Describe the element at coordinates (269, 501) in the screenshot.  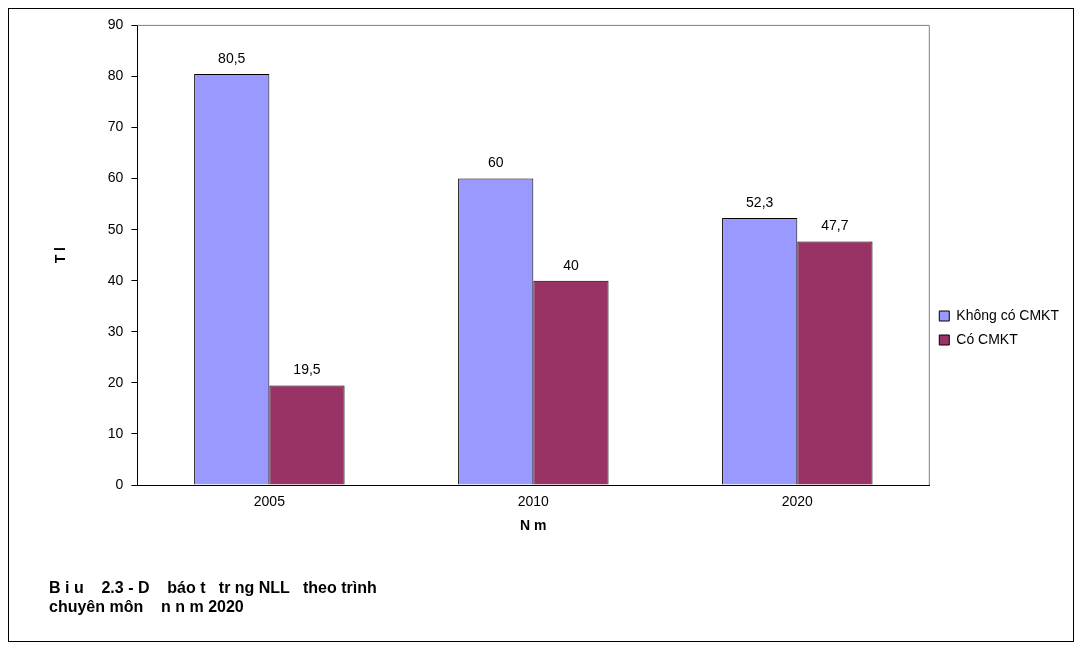
I see `x-tick-label: 2005` at that location.